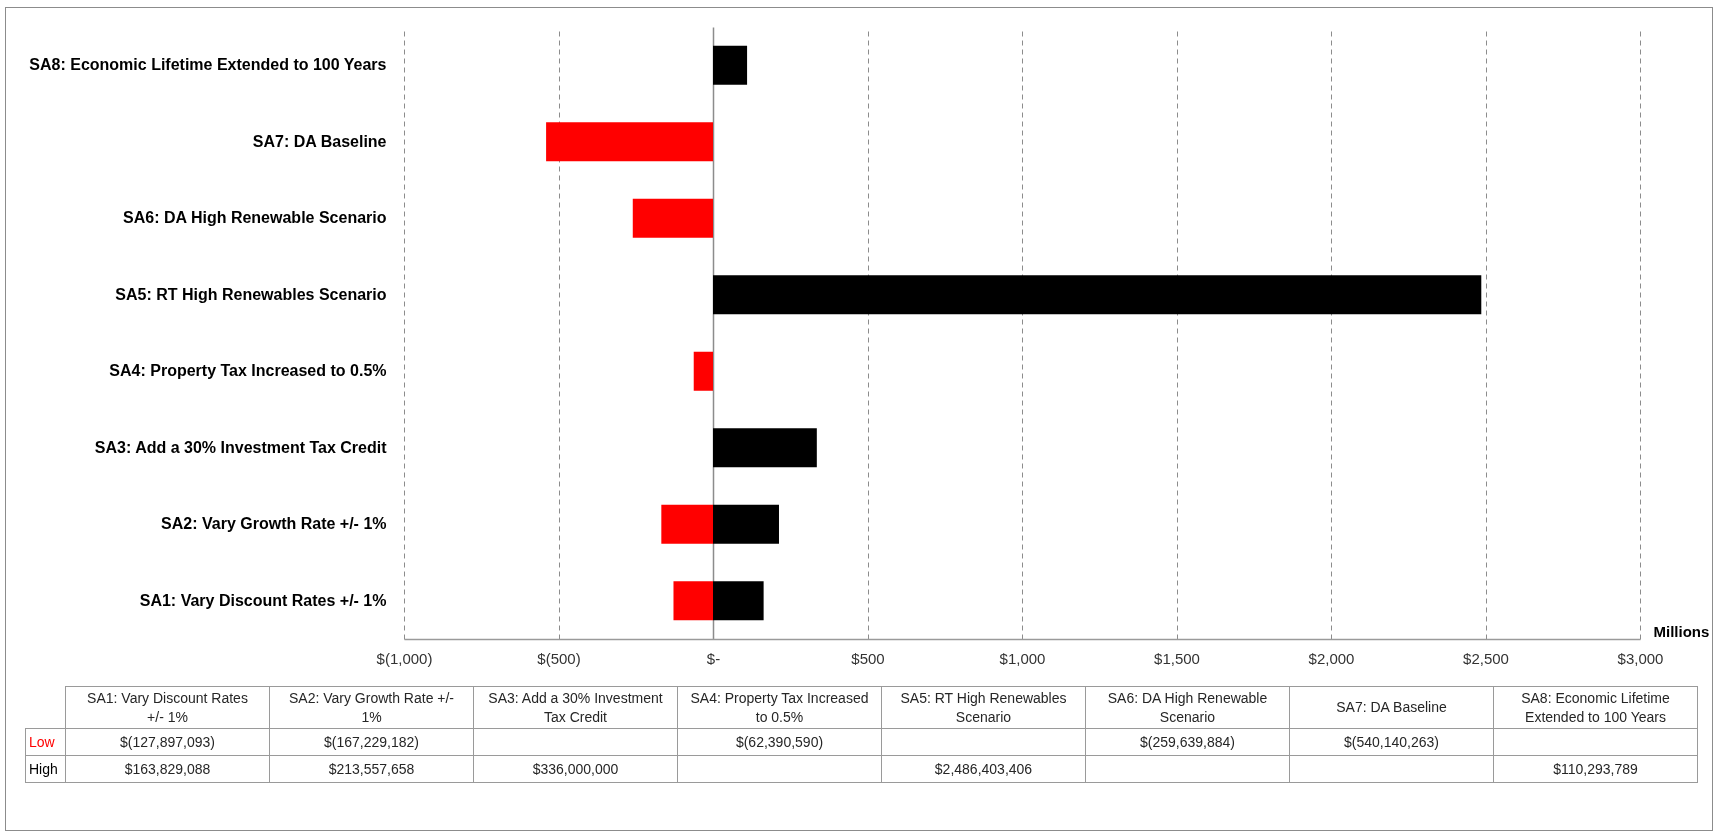  Describe the element at coordinates (208, 65) in the screenshot. I see `y-tick-label: SA8: Economic Lifetime Extended to 100 Years` at that location.